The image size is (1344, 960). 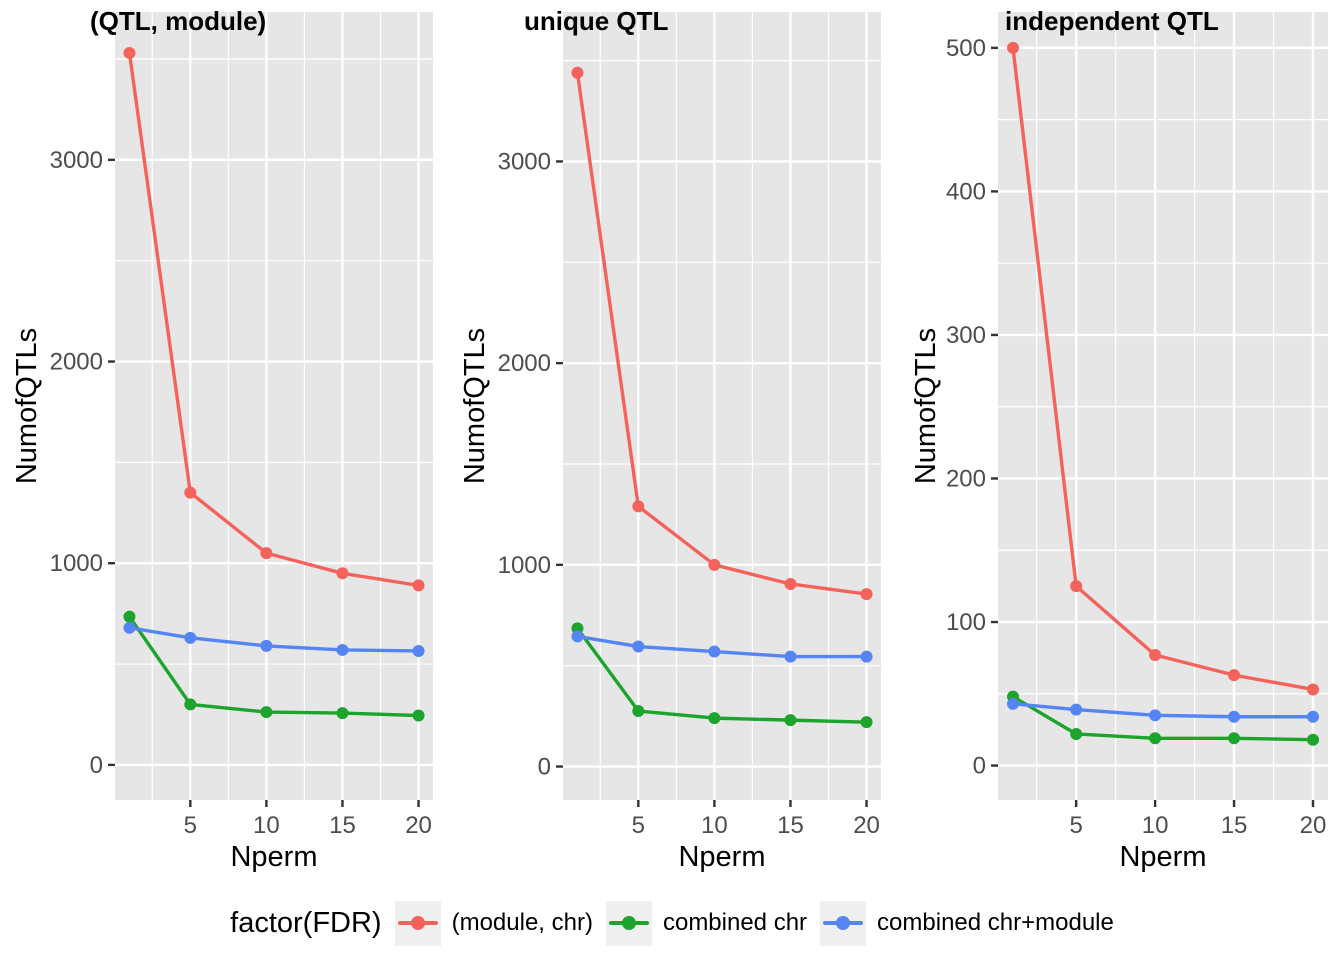 I want to click on legend-entry-module-chr: (module, chr), so click(x=493, y=923).